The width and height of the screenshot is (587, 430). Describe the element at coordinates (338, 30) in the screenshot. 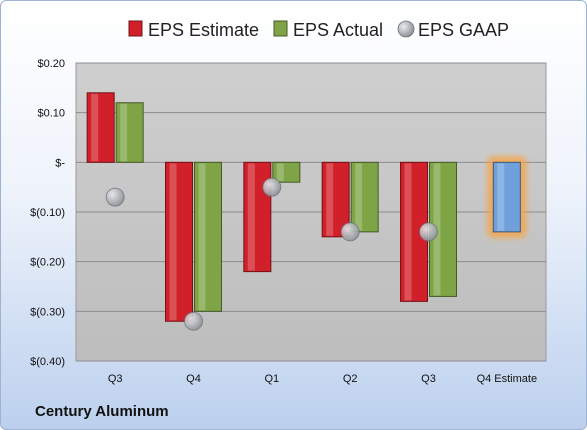

I see `legend-label: EPS Actual` at that location.